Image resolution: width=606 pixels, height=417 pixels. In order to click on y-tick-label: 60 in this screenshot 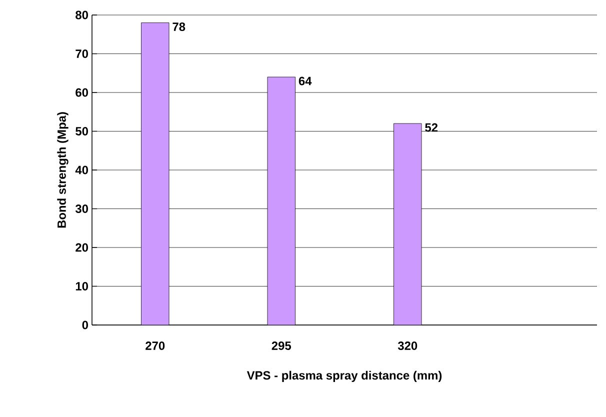, I will do `click(82, 92)`.